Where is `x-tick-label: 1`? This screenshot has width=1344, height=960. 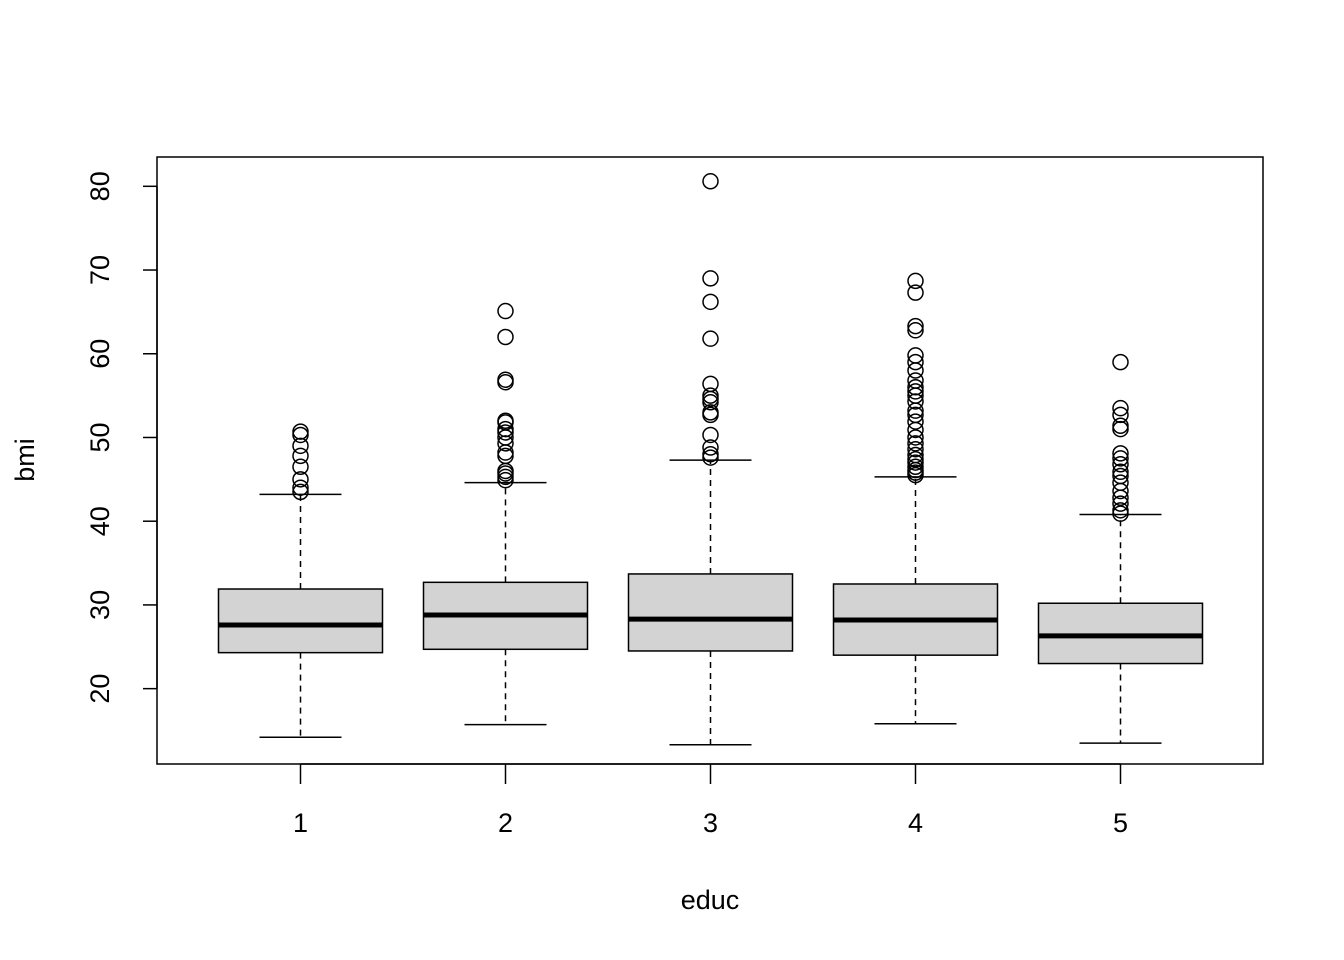
x-tick-label: 1 is located at coordinates (300, 823).